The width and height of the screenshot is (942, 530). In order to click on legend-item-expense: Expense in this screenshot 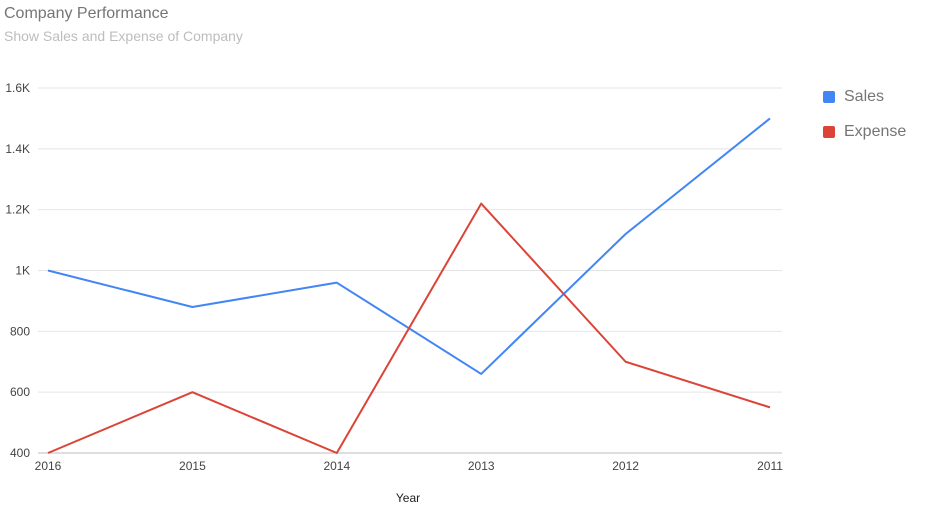, I will do `click(864, 132)`.